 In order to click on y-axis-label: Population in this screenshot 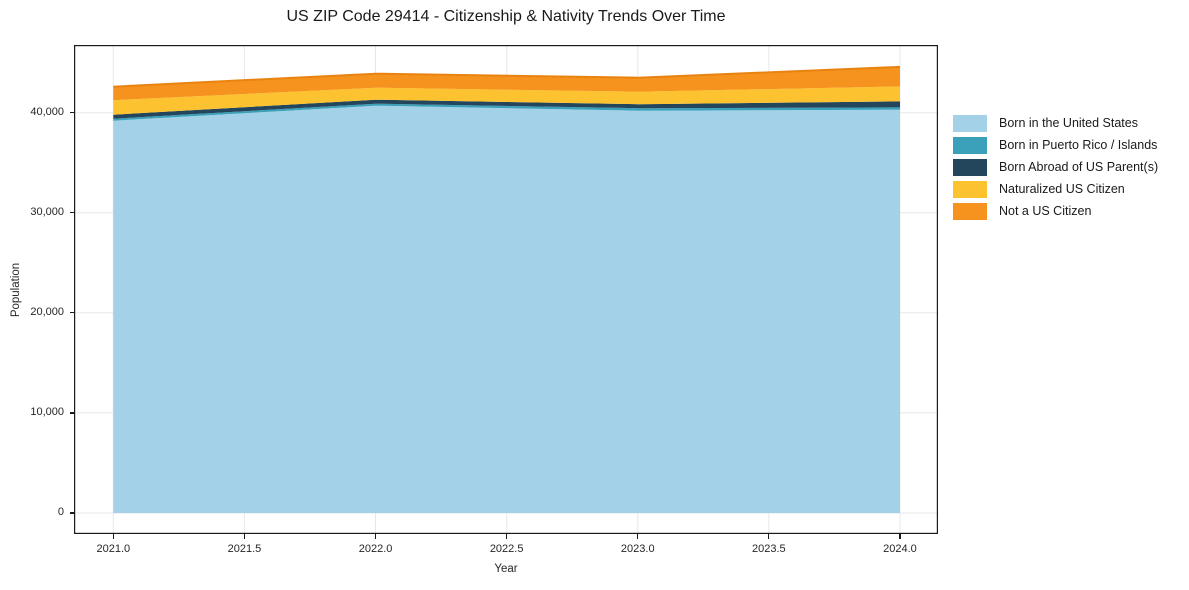, I will do `click(16, 290)`.